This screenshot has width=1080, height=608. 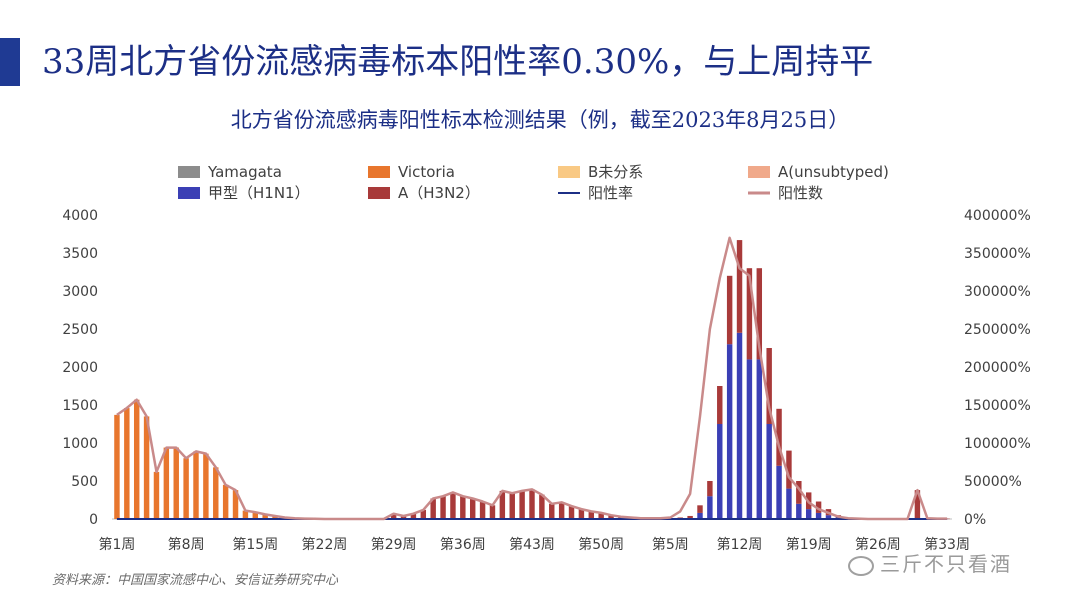 I want to click on y-right-tick-label: 0%, so click(x=975, y=520).